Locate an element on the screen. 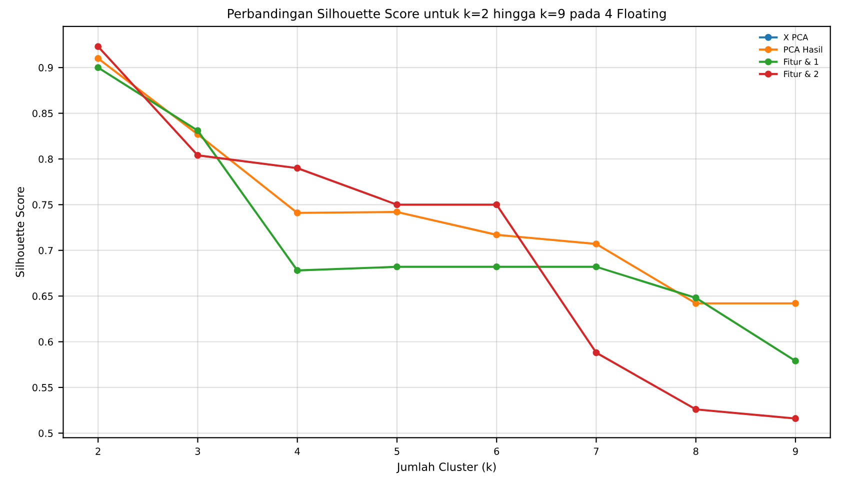 Image resolution: width=843 pixels, height=481 pixels. y-tick-label: 0.55 is located at coordinates (42, 388).